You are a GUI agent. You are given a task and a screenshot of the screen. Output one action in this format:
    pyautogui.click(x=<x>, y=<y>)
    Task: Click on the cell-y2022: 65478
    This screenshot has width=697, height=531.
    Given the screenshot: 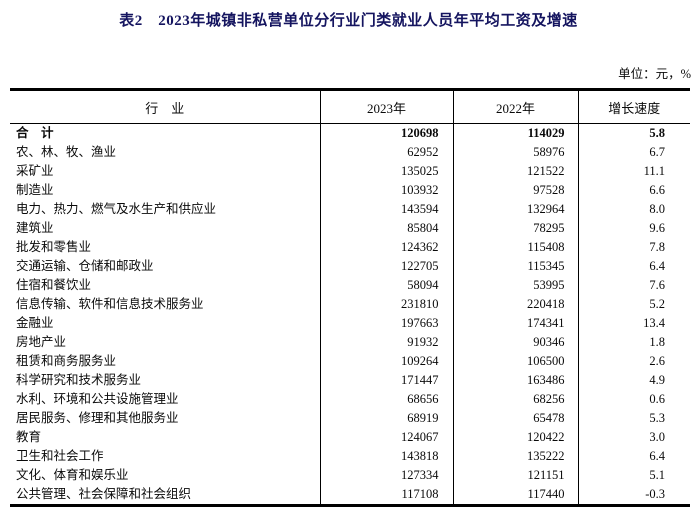 What is the action you would take?
    pyautogui.click(x=515, y=418)
    